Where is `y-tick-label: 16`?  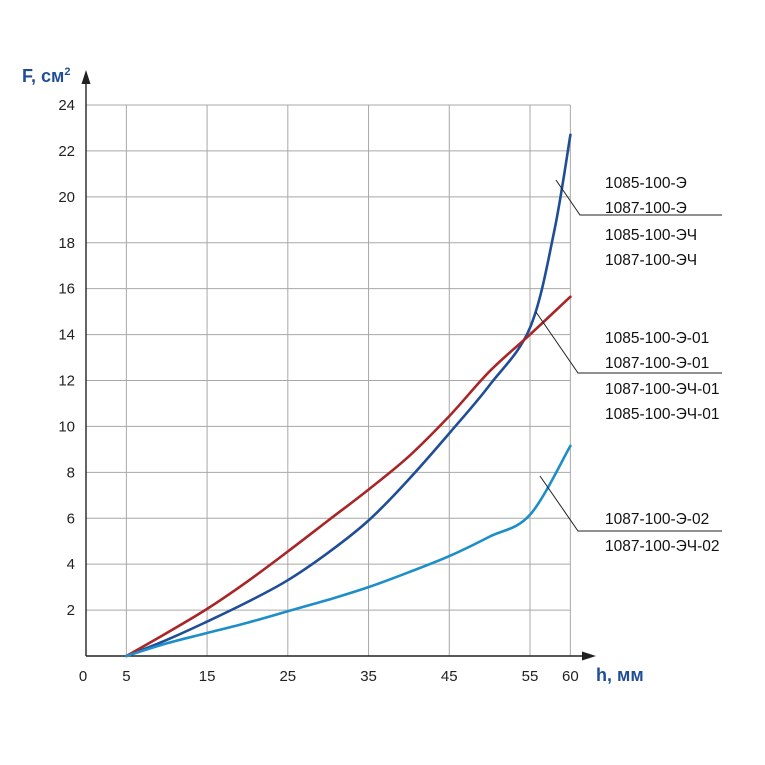 y-tick-label: 16 is located at coordinates (66, 289).